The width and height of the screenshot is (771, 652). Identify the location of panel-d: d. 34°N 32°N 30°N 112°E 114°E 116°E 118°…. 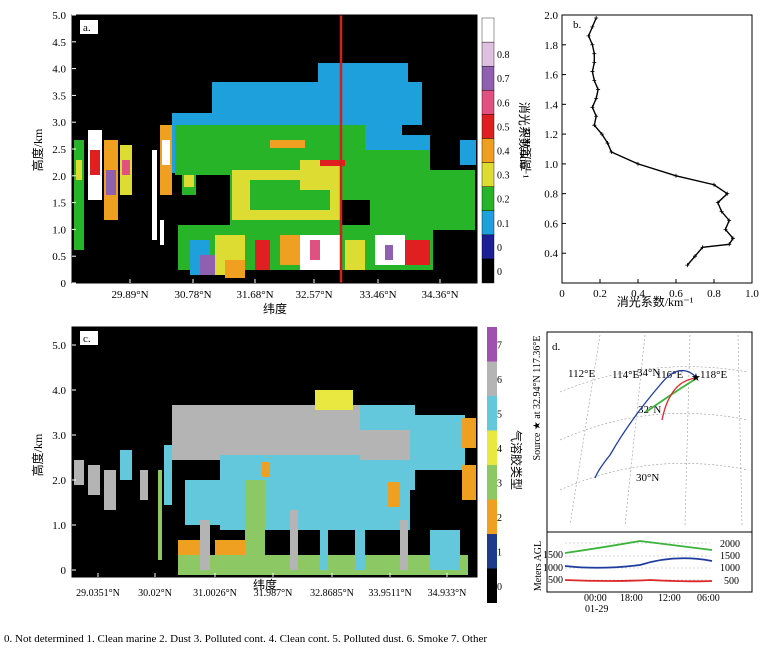
(642, 473).